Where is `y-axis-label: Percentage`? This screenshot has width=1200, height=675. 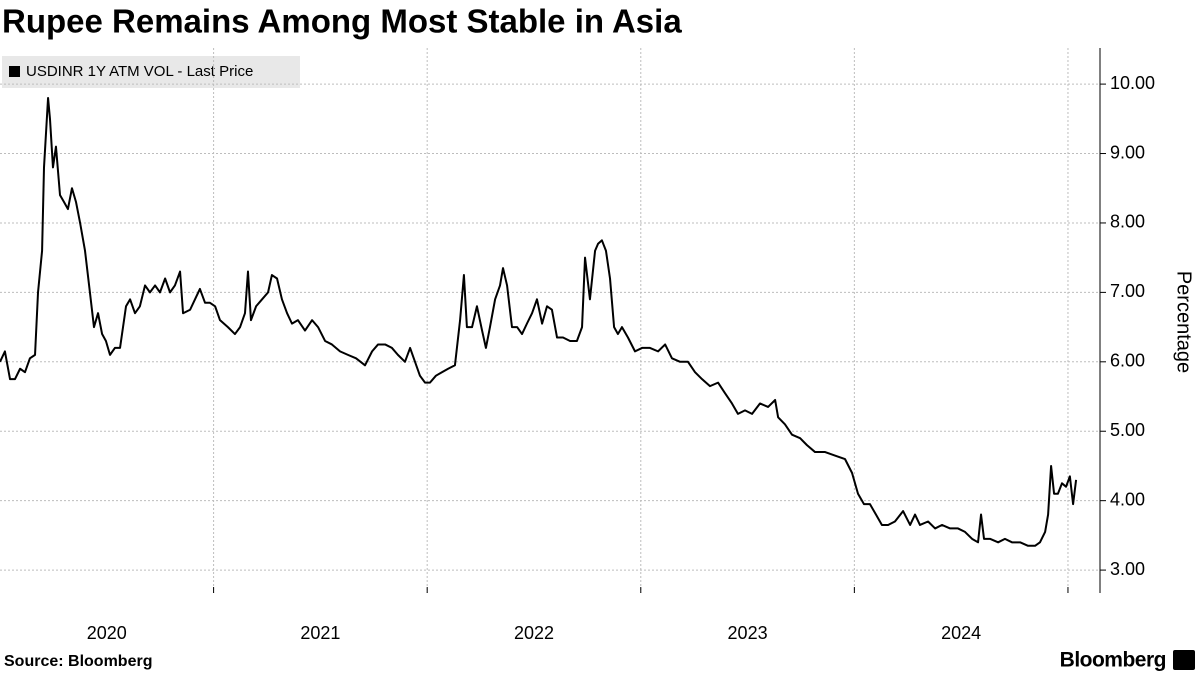
y-axis-label: Percentage is located at coordinates (1184, 322).